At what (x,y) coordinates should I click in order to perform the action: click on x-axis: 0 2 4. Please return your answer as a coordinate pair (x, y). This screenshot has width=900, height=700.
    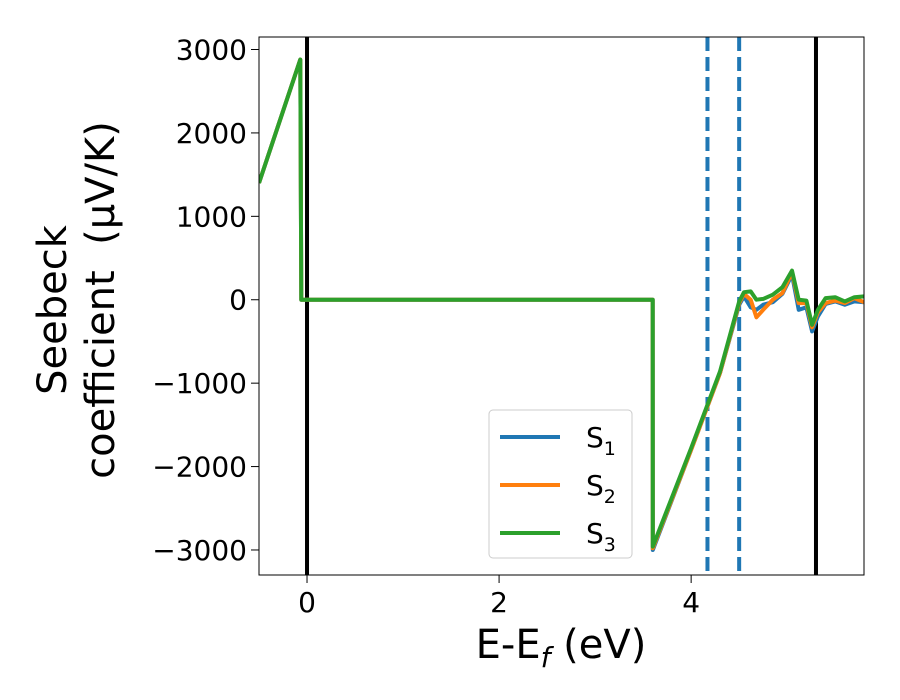
    Looking at the image, I should click on (499, 597).